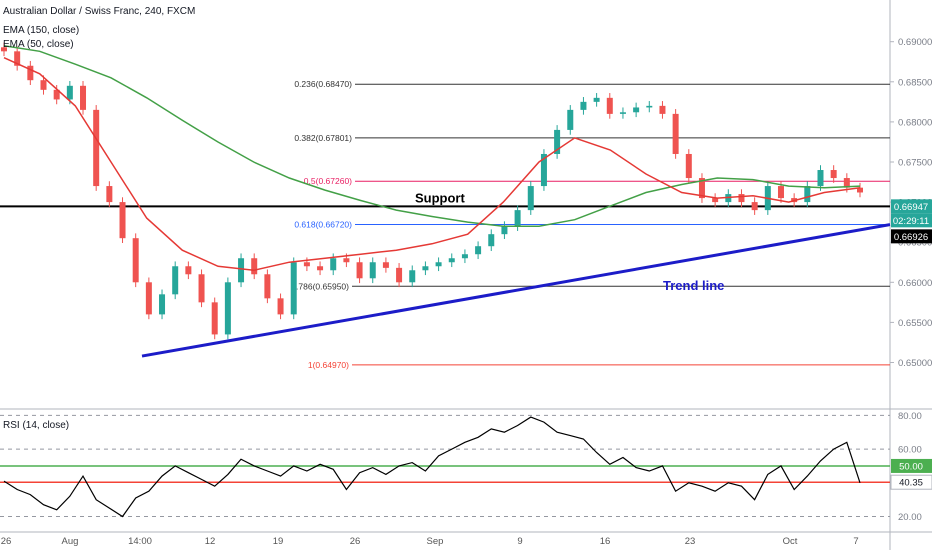  Describe the element at coordinates (910, 450) in the screenshot. I see `rsi-tick-label: 60.00` at that location.